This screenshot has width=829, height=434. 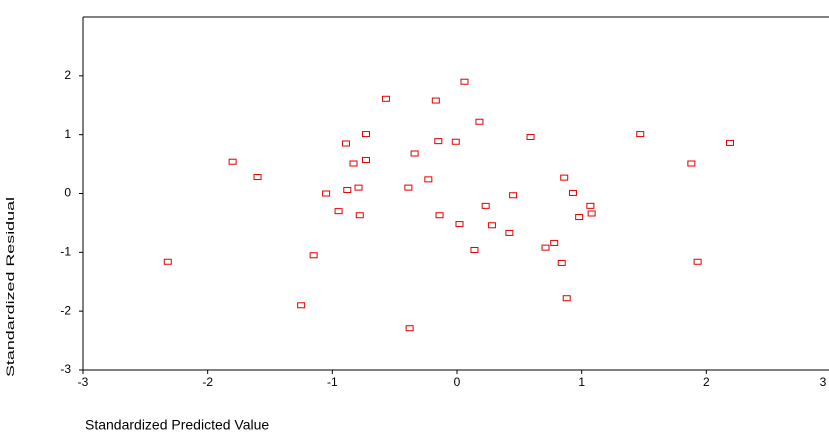 What do you see at coordinates (706, 382) in the screenshot?
I see `x-tick-label: 2` at bounding box center [706, 382].